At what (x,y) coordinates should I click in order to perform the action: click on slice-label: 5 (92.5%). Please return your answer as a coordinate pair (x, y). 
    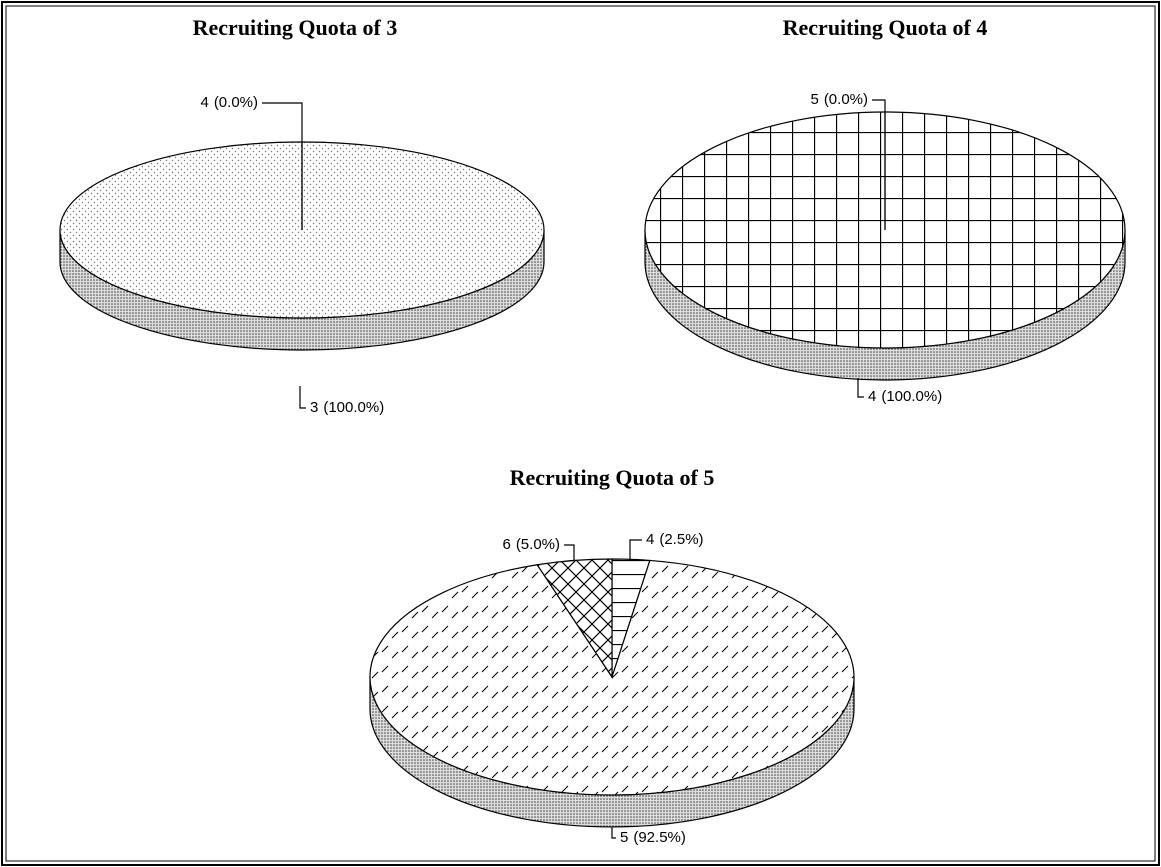
    Looking at the image, I should click on (653, 837).